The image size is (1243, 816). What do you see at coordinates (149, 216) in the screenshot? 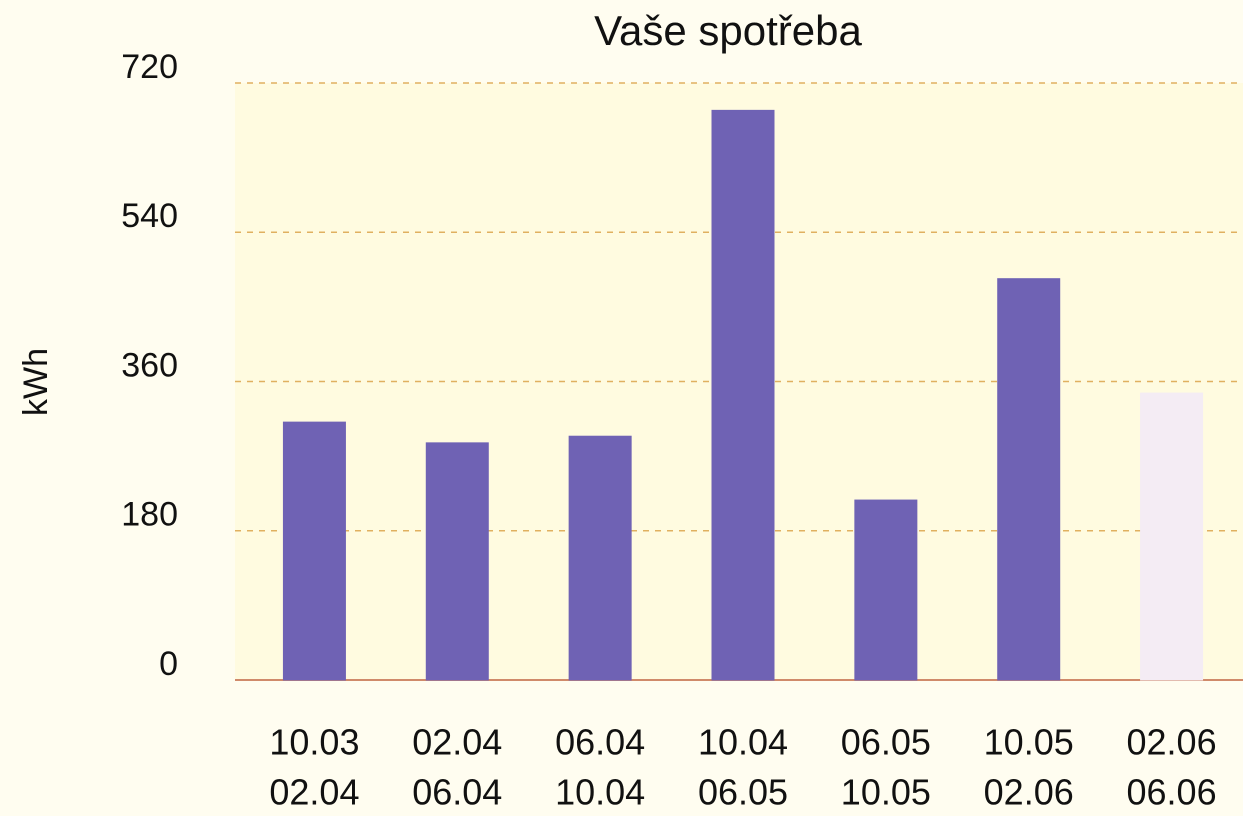
I see `y-tick-label: 540` at bounding box center [149, 216].